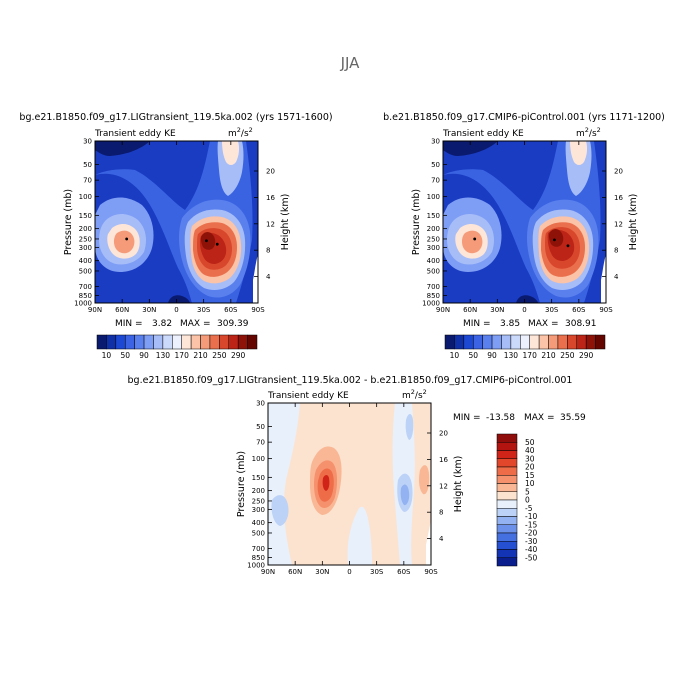 The image size is (700, 700). Describe the element at coordinates (531, 533) in the screenshot. I see `colorbar-label: -20` at that location.